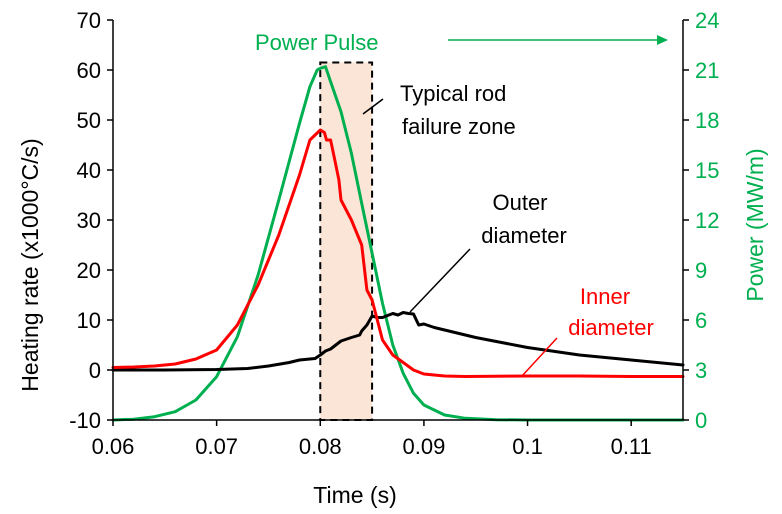 Image resolution: width=782 pixels, height=514 pixels. I want to click on y-right-tick-label: 6, so click(701, 320).